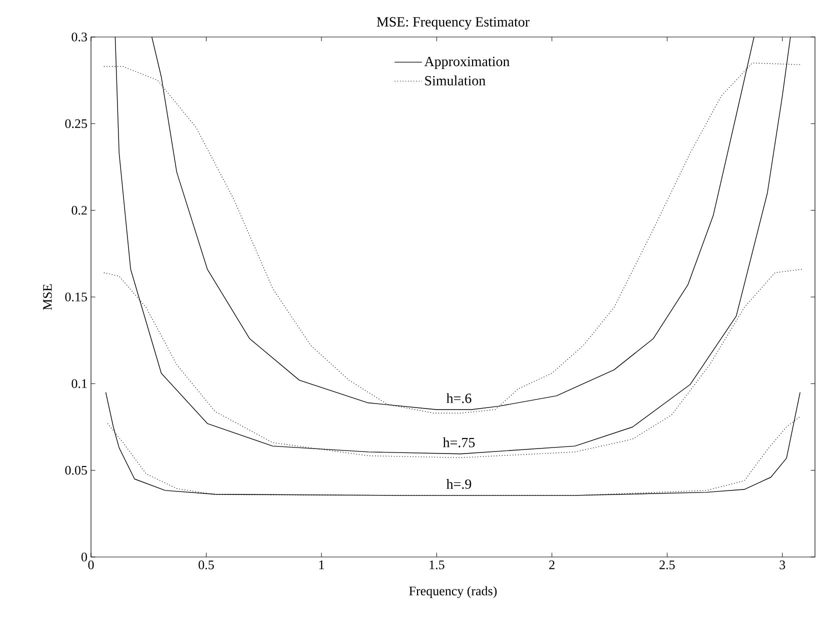 The image size is (817, 632). I want to click on x-tick-label: 2, so click(551, 565).